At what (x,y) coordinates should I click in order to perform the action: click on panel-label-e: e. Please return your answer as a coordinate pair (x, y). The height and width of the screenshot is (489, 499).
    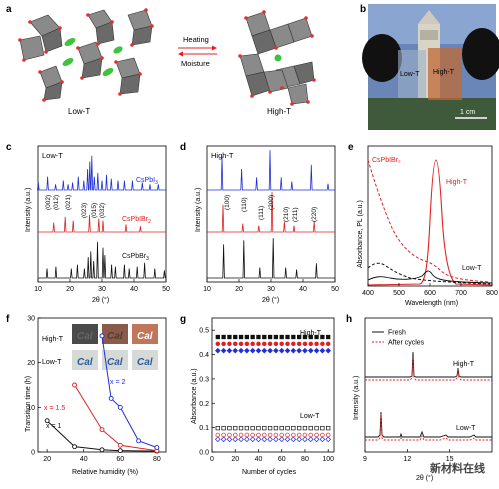
    Looking at the image, I should click on (351, 147).